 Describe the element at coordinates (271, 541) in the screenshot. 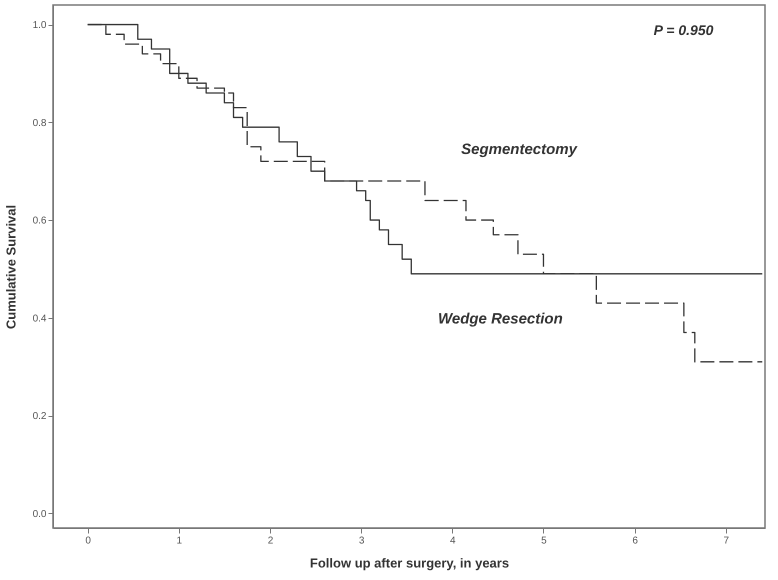

I see `x-tick-label: 2` at that location.